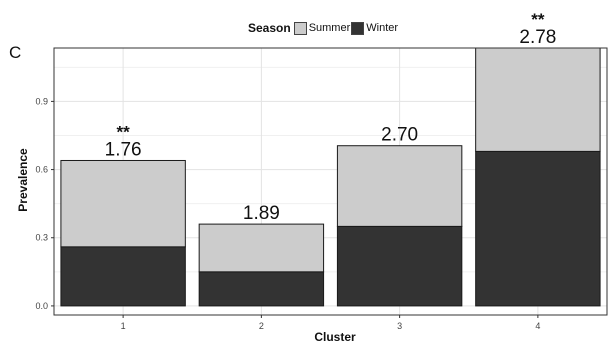  Describe the element at coordinates (399, 326) in the screenshot. I see `x-tick-label: 3` at that location.